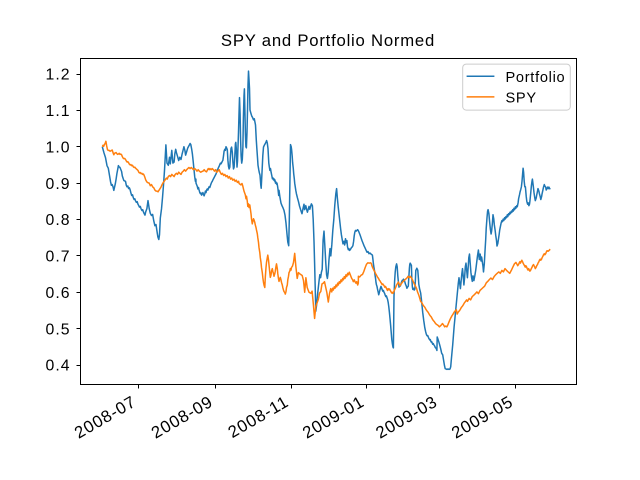 The width and height of the screenshot is (640, 480). I want to click on svg-text: SPY, so click(521, 99).